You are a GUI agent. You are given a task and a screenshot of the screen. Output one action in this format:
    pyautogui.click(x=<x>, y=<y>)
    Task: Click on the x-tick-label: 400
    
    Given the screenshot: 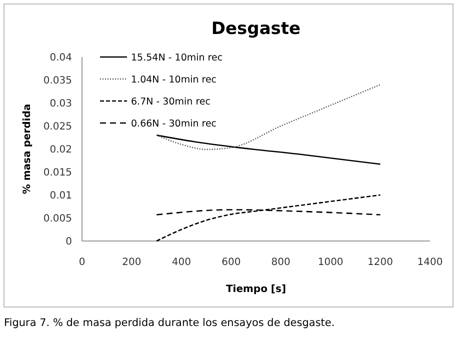 What is the action you would take?
    pyautogui.click(x=181, y=262)
    